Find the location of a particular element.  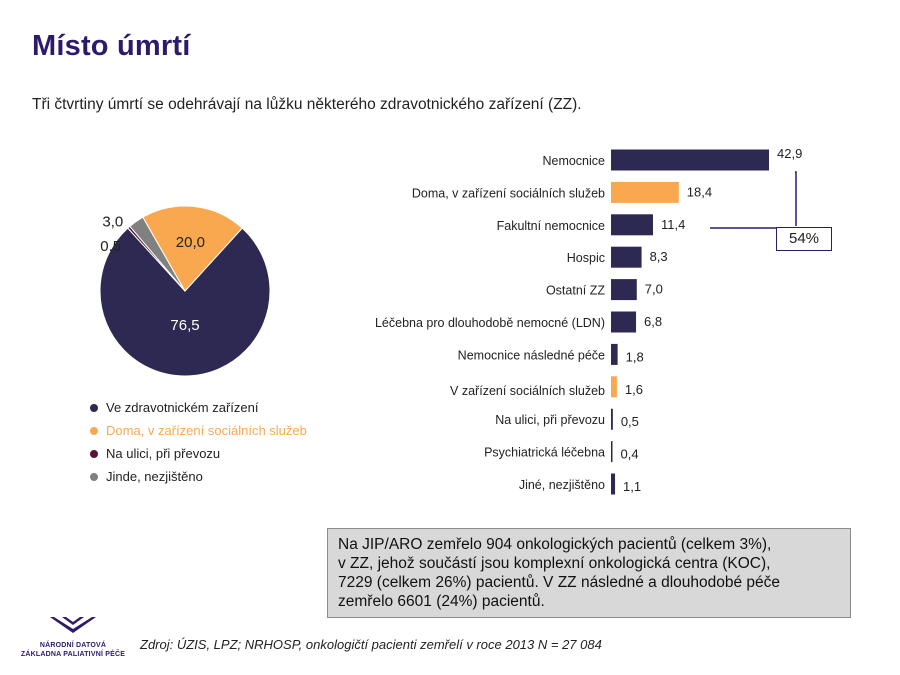

bar-value-label: 7,0 is located at coordinates (654, 289).